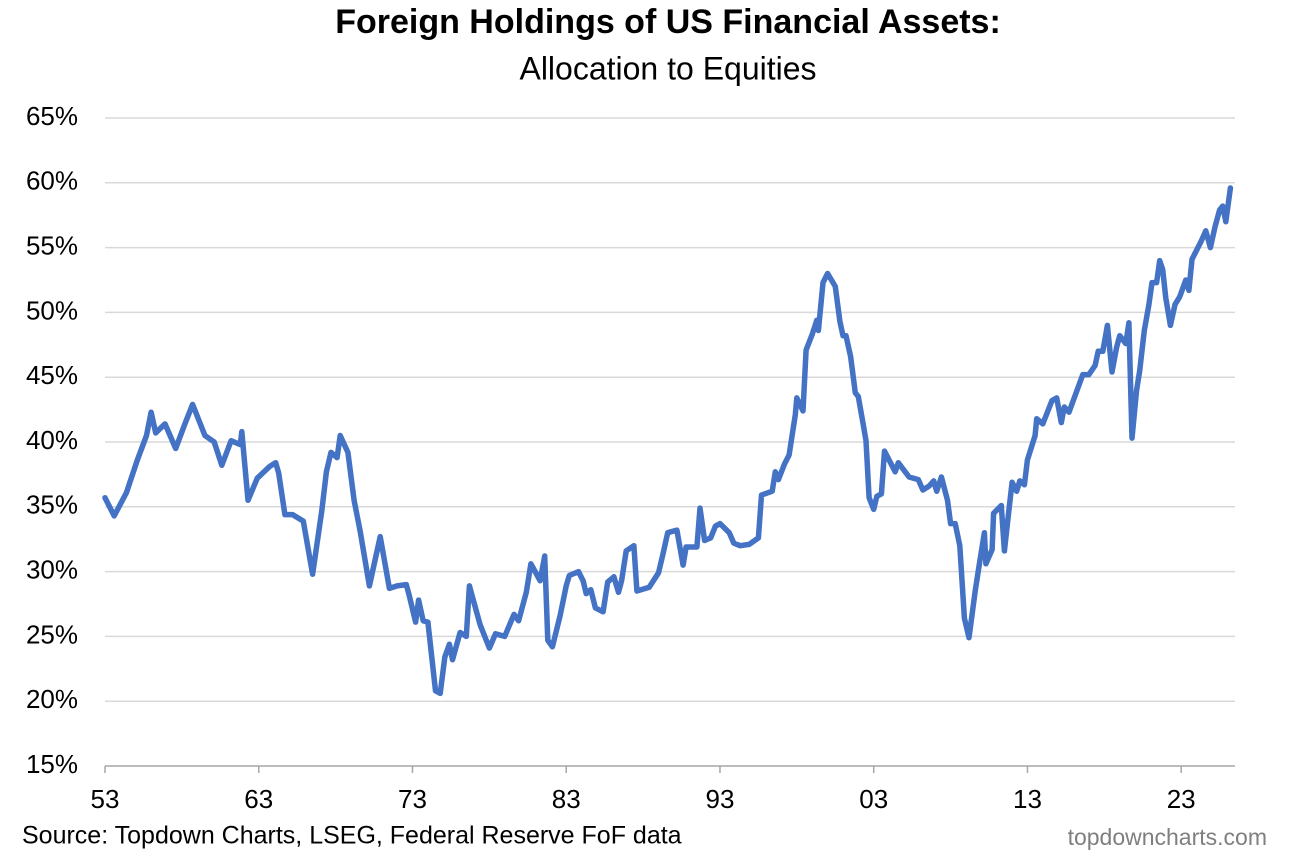 This screenshot has height=865, width=1295. What do you see at coordinates (52, 764) in the screenshot?
I see `y-tick-label: 15%` at bounding box center [52, 764].